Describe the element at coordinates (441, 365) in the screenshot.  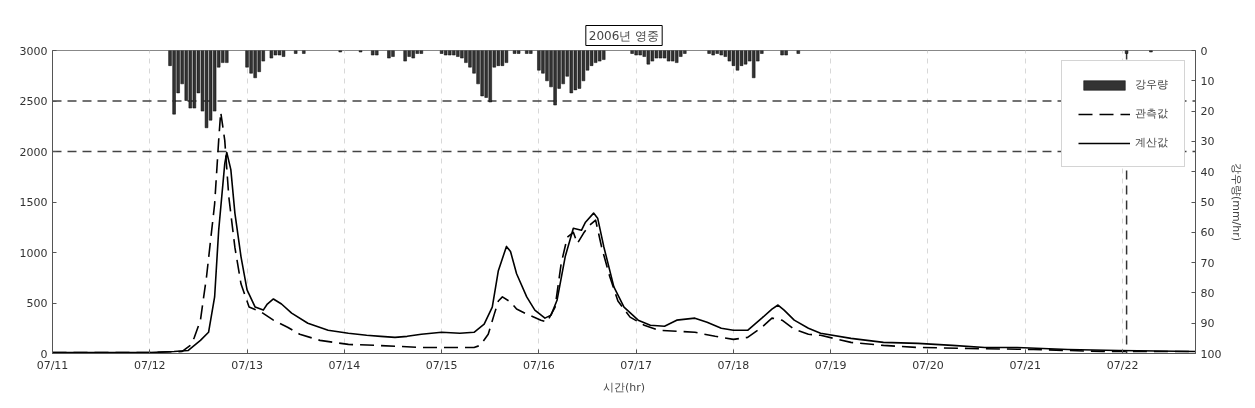
I see `x-tick-label: 07/15` at that location.